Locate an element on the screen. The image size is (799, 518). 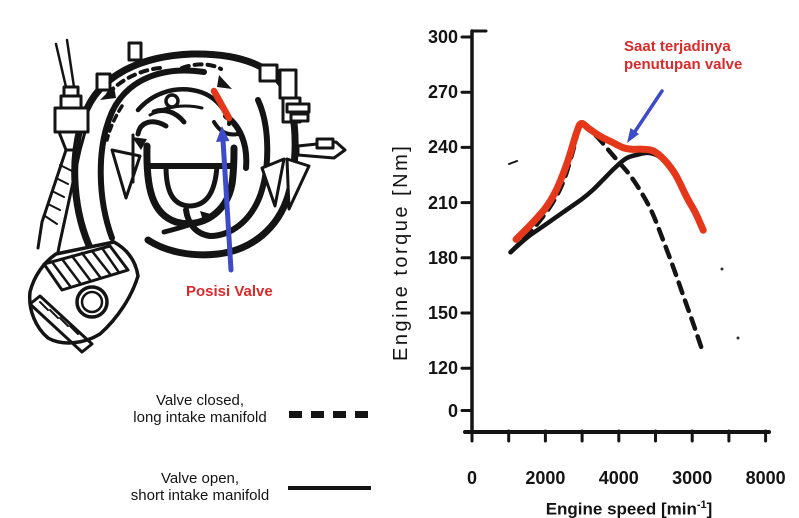
legend-dashed-line-sample is located at coordinates (332, 414).